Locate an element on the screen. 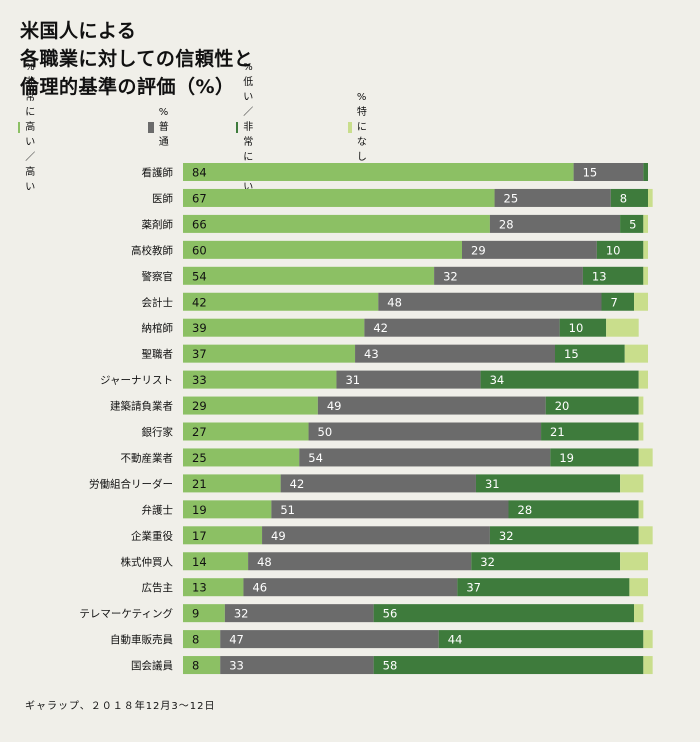 The width and height of the screenshot is (700, 742). category-label: 自動車販売員 is located at coordinates (141, 639).